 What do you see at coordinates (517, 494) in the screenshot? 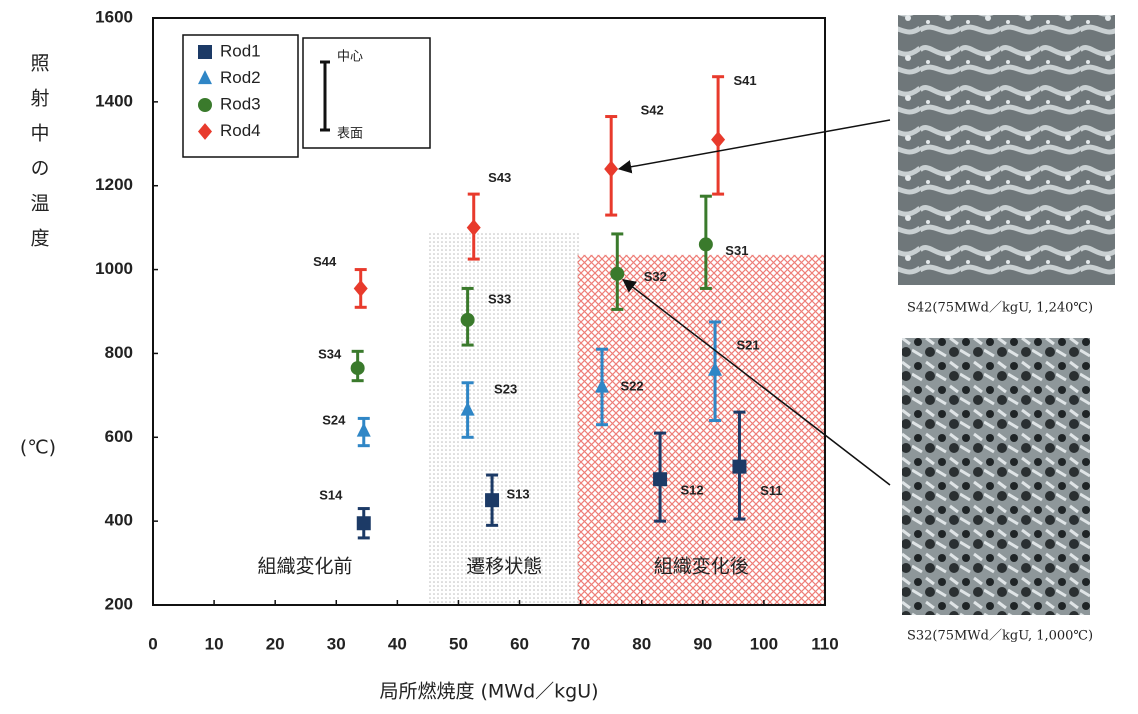
I see `point-label: S13` at bounding box center [517, 494].